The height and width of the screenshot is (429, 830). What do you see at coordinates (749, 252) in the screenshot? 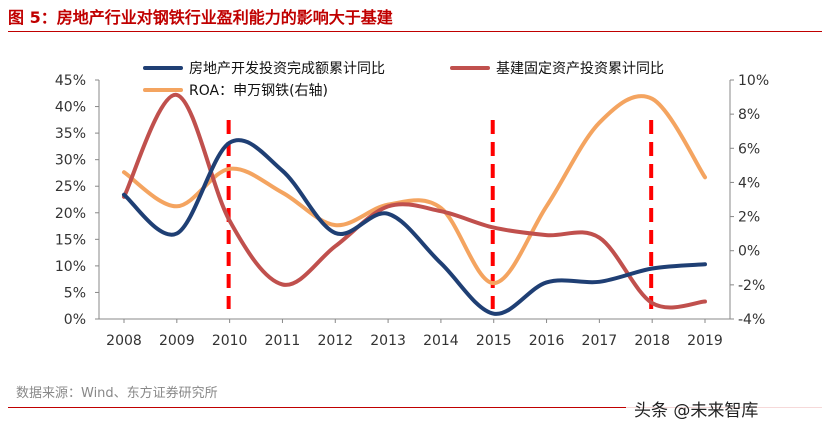
I see `right-tick-label: 0%` at bounding box center [749, 252].